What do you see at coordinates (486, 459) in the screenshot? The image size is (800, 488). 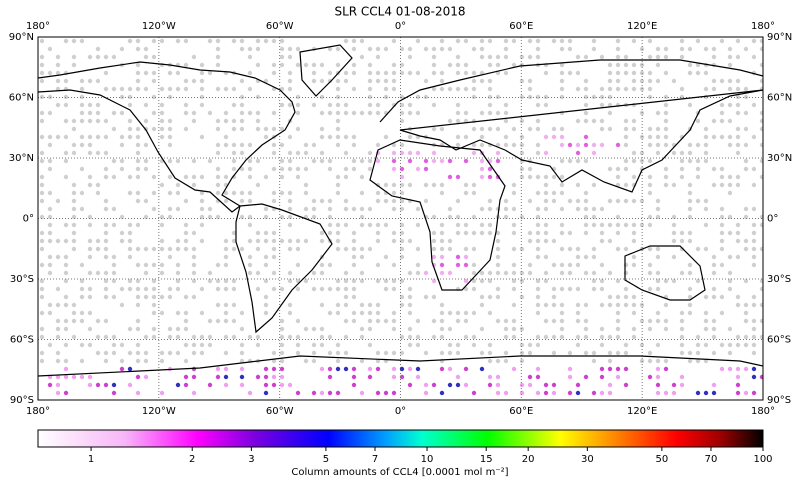 I see `colorbar-tick-label: 15` at bounding box center [486, 459].